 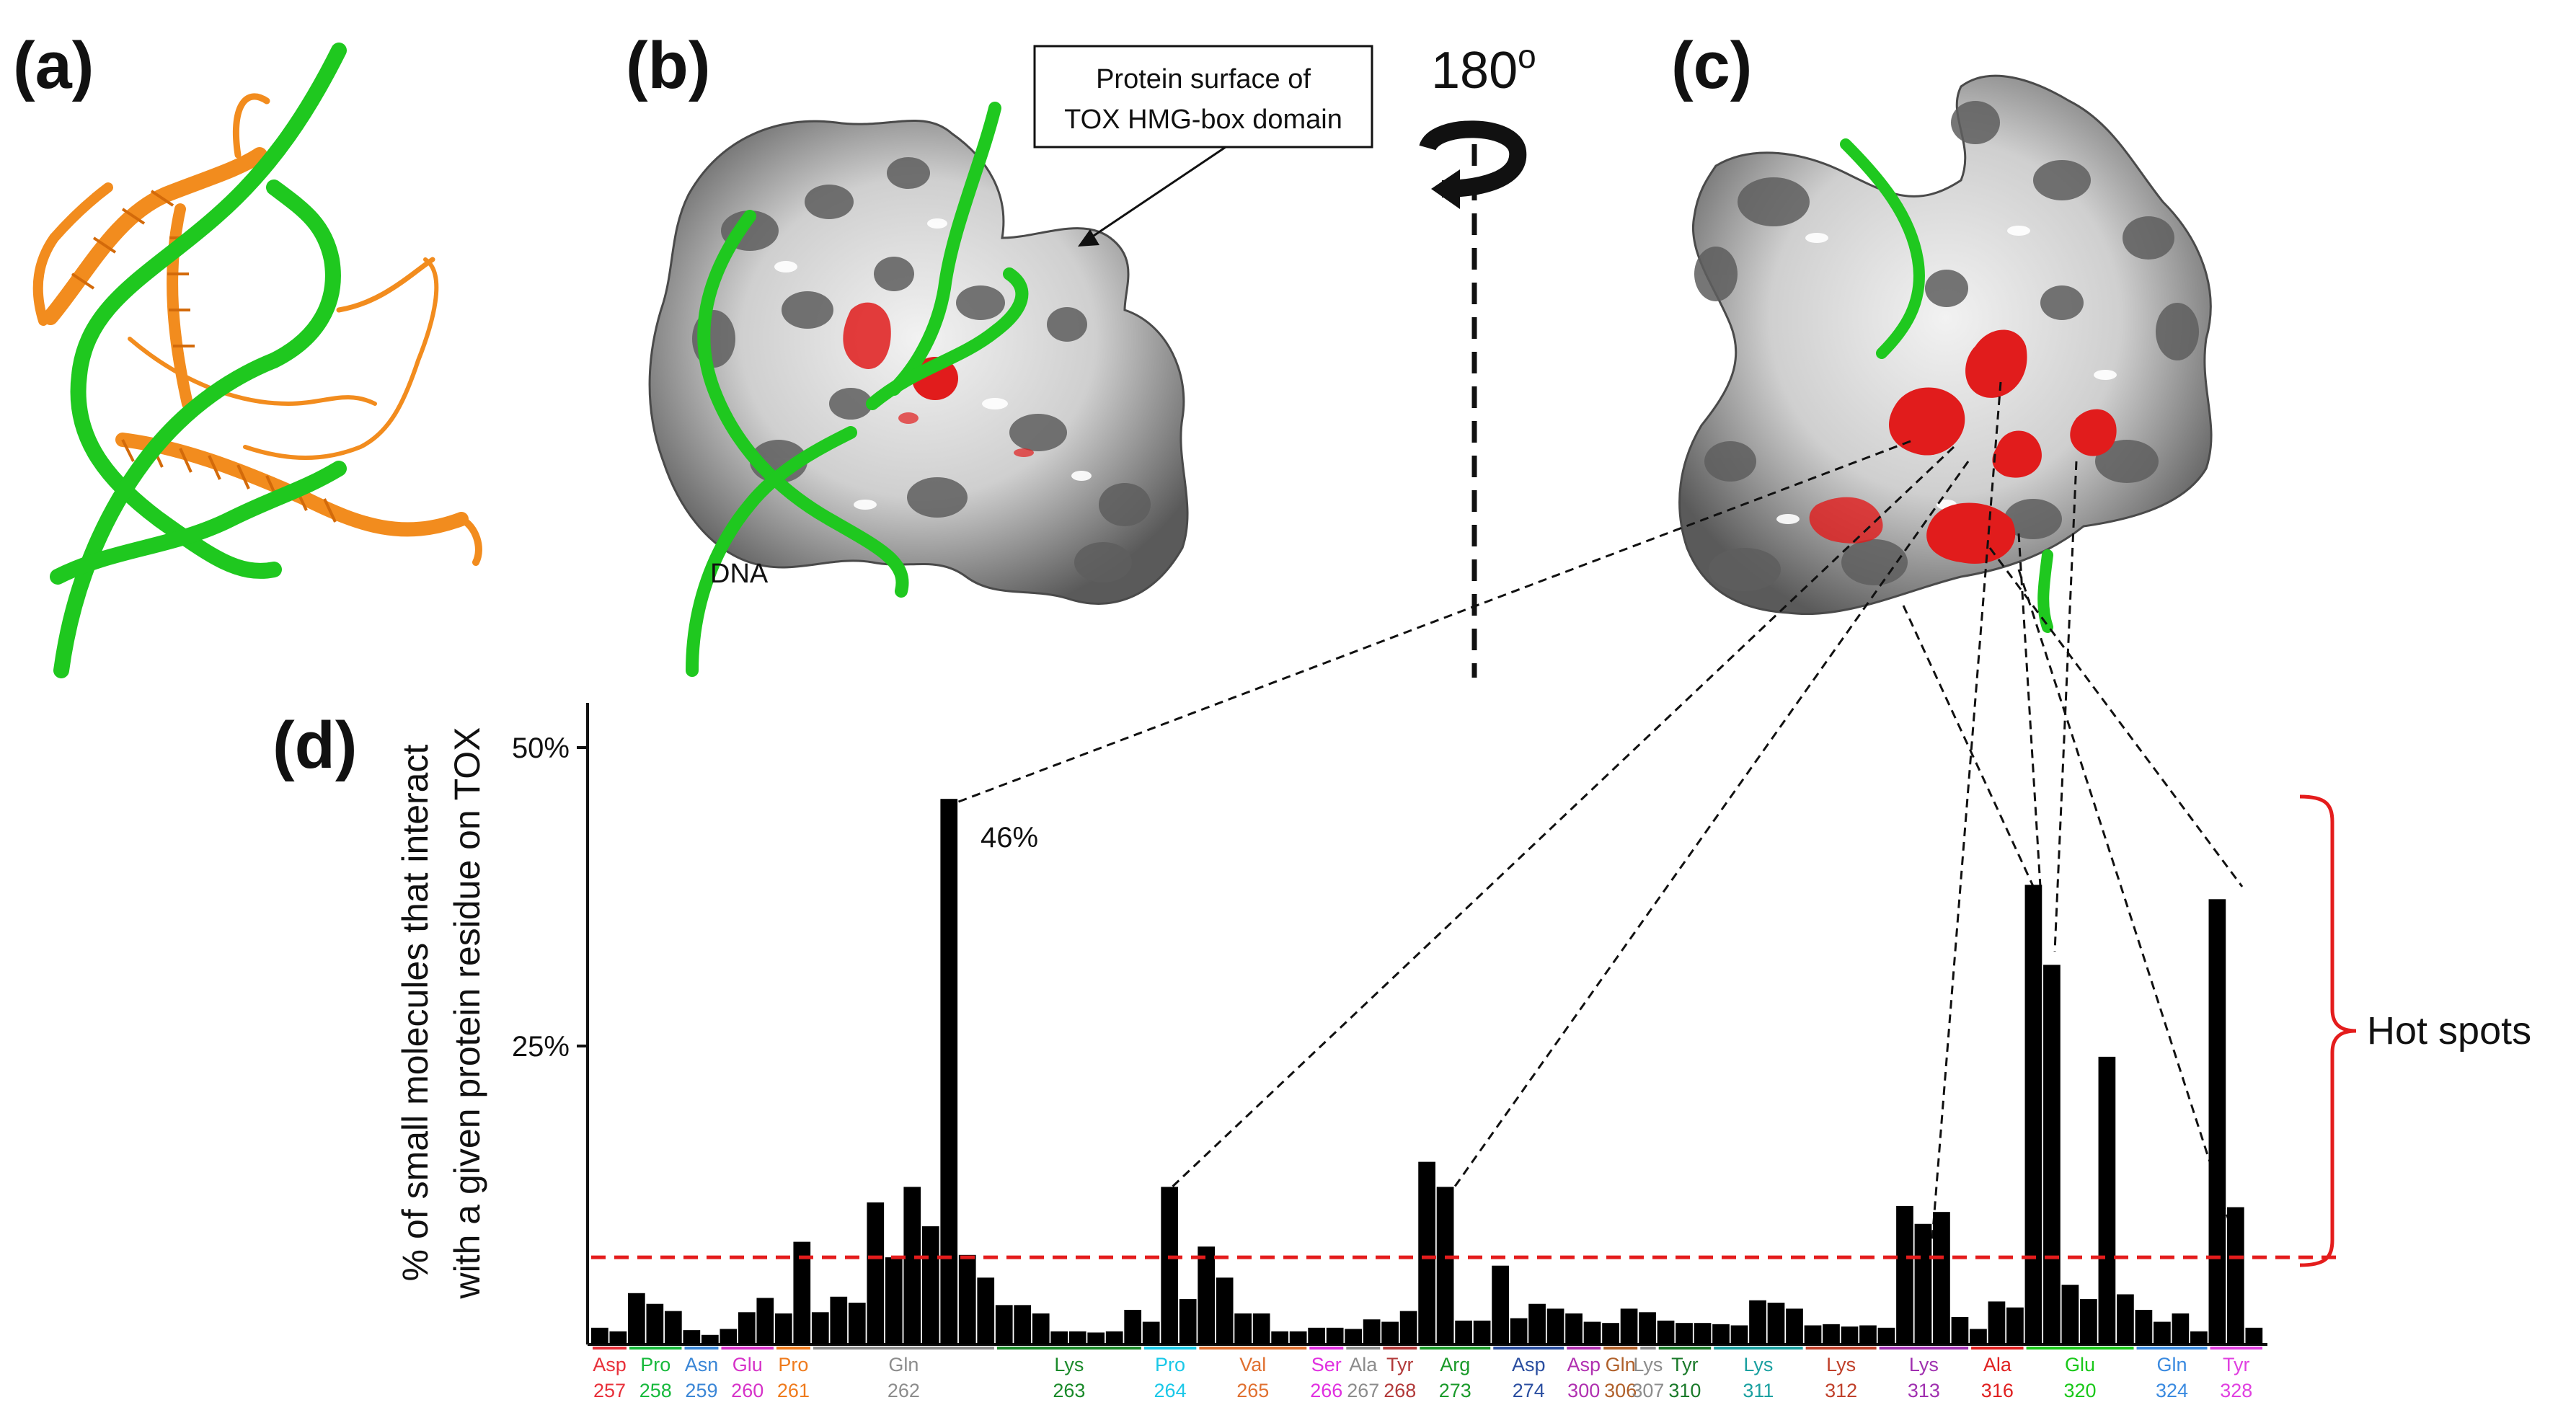 I want to click on residue-number: 260, so click(x=747, y=1390).